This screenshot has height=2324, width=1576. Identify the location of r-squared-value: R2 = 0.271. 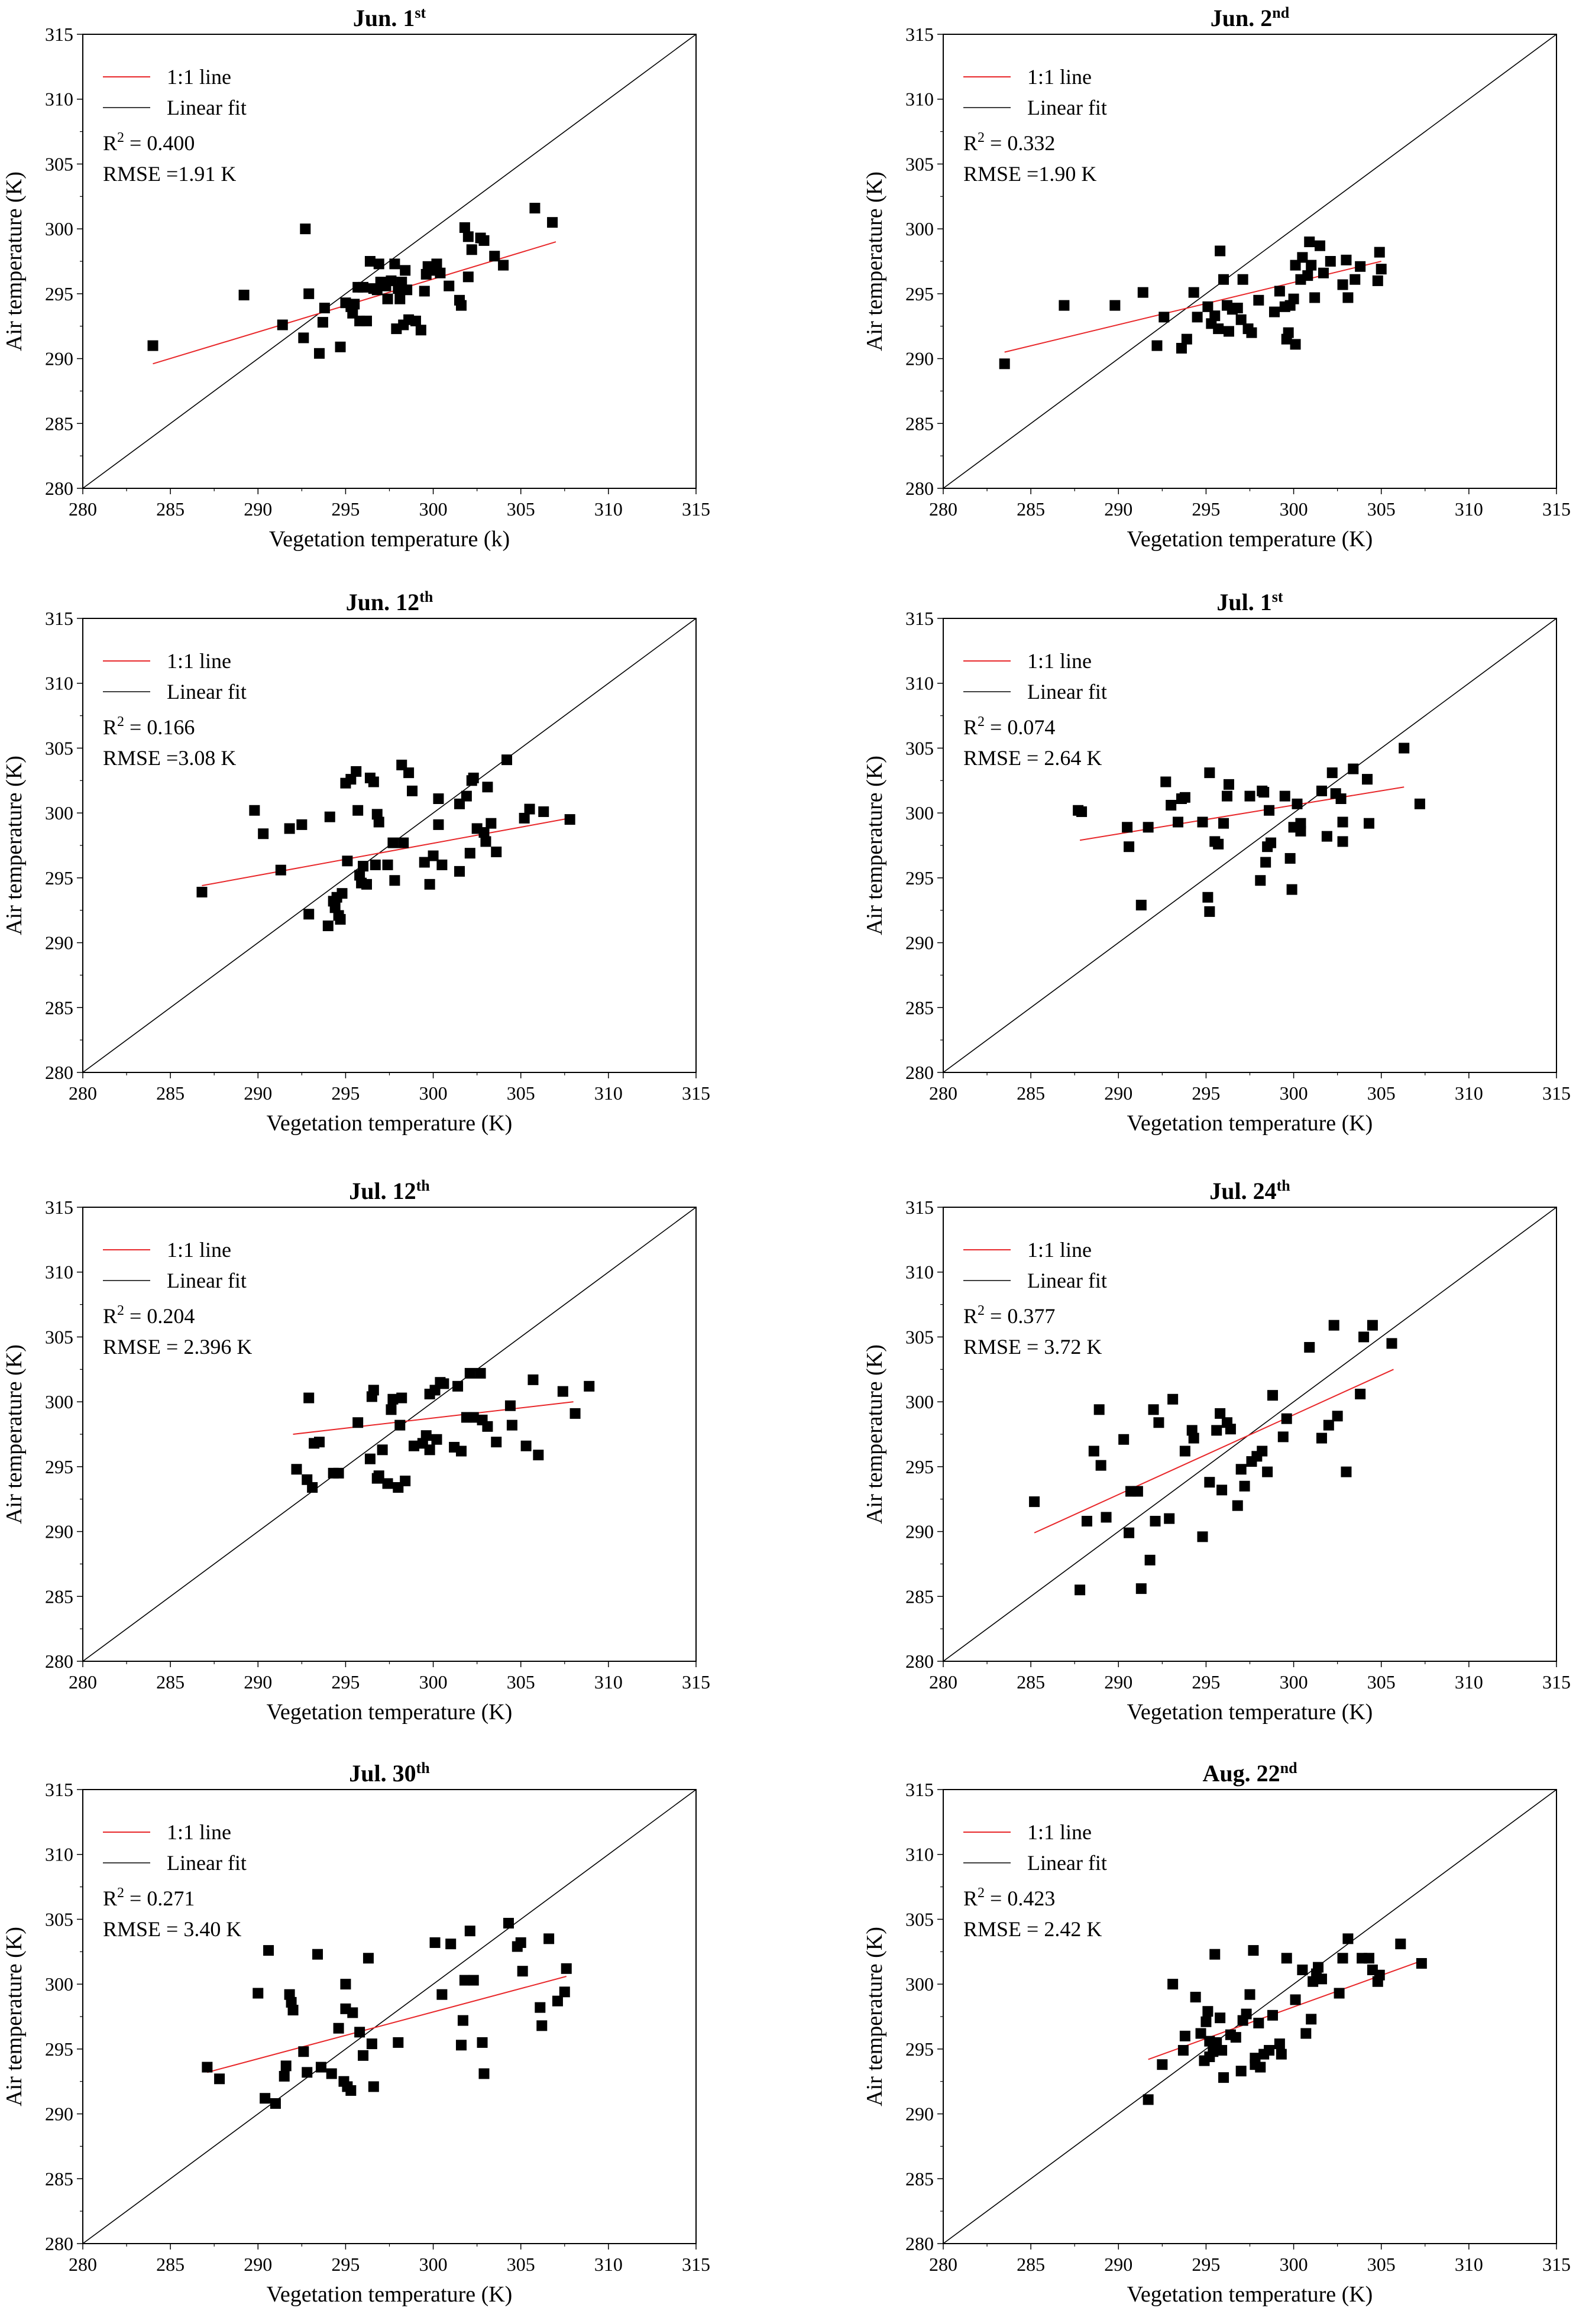
(149, 1897).